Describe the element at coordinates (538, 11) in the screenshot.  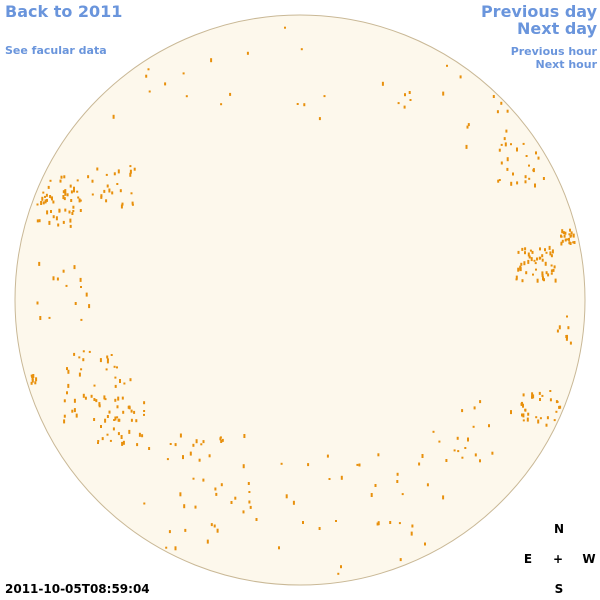
I see `previous-day-link: Previous day` at that location.